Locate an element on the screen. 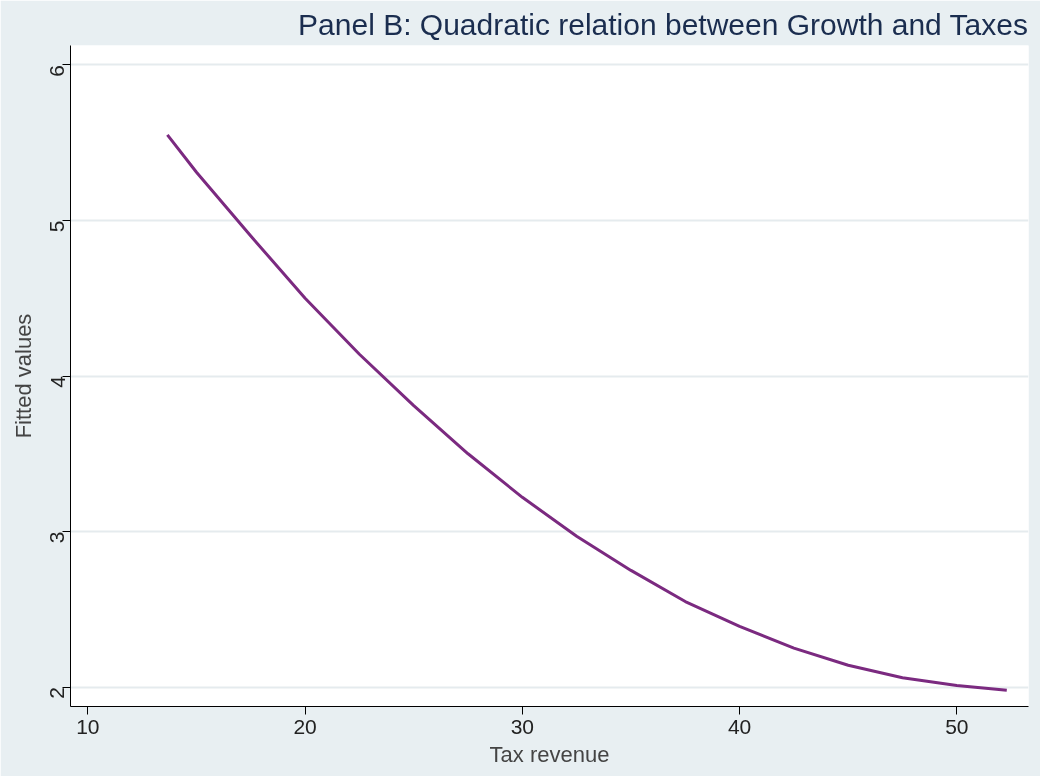 This screenshot has width=1040, height=776. y-tick-label: 3 is located at coordinates (57, 537).